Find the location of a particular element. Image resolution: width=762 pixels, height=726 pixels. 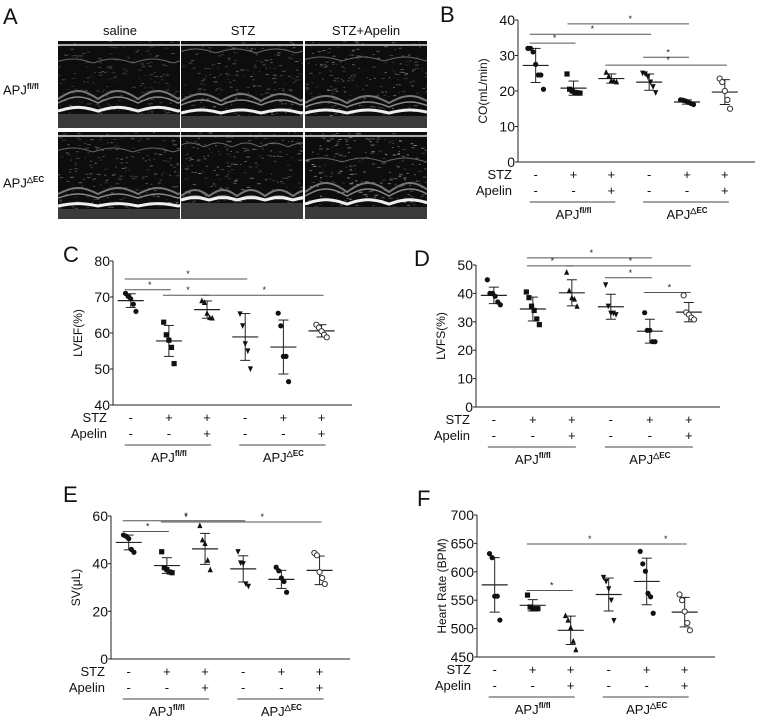

y-axis-label: Heart Rate (BPM) is located at coordinates (442, 585).